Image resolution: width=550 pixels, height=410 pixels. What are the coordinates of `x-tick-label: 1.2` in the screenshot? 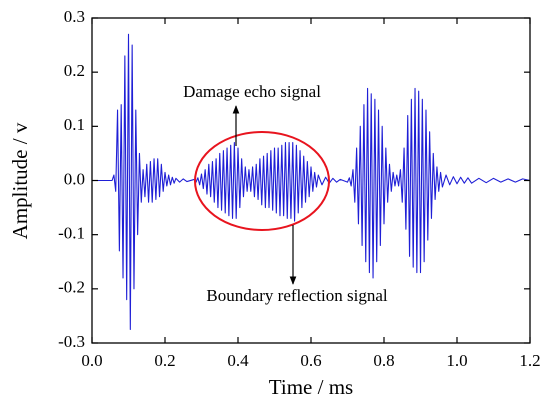 It's located at (529, 360).